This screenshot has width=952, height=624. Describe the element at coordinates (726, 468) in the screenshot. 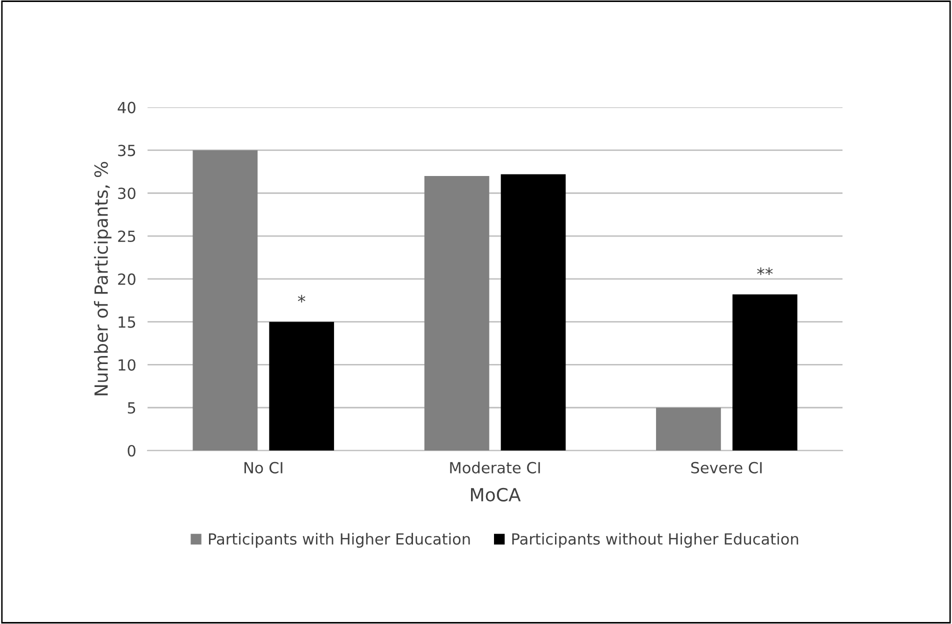

I see `x-tick-label: Severe CI` at that location.